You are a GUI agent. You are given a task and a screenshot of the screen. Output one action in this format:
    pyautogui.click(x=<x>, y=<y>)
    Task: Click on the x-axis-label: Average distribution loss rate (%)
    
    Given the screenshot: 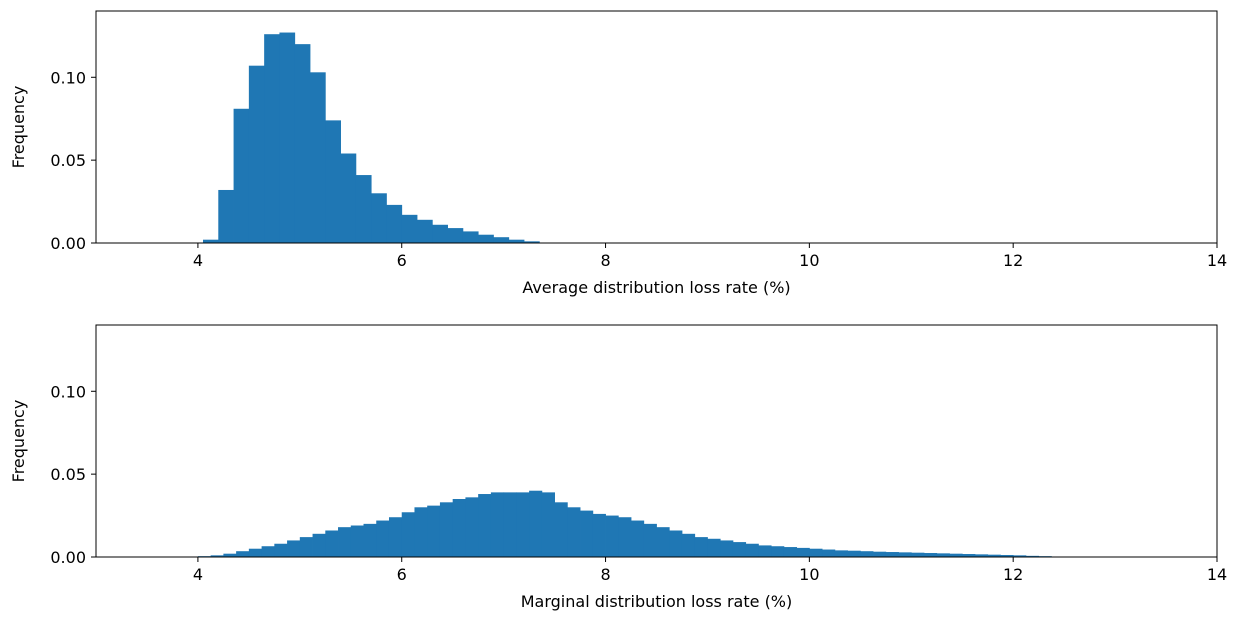 What is the action you would take?
    pyautogui.click(x=656, y=287)
    